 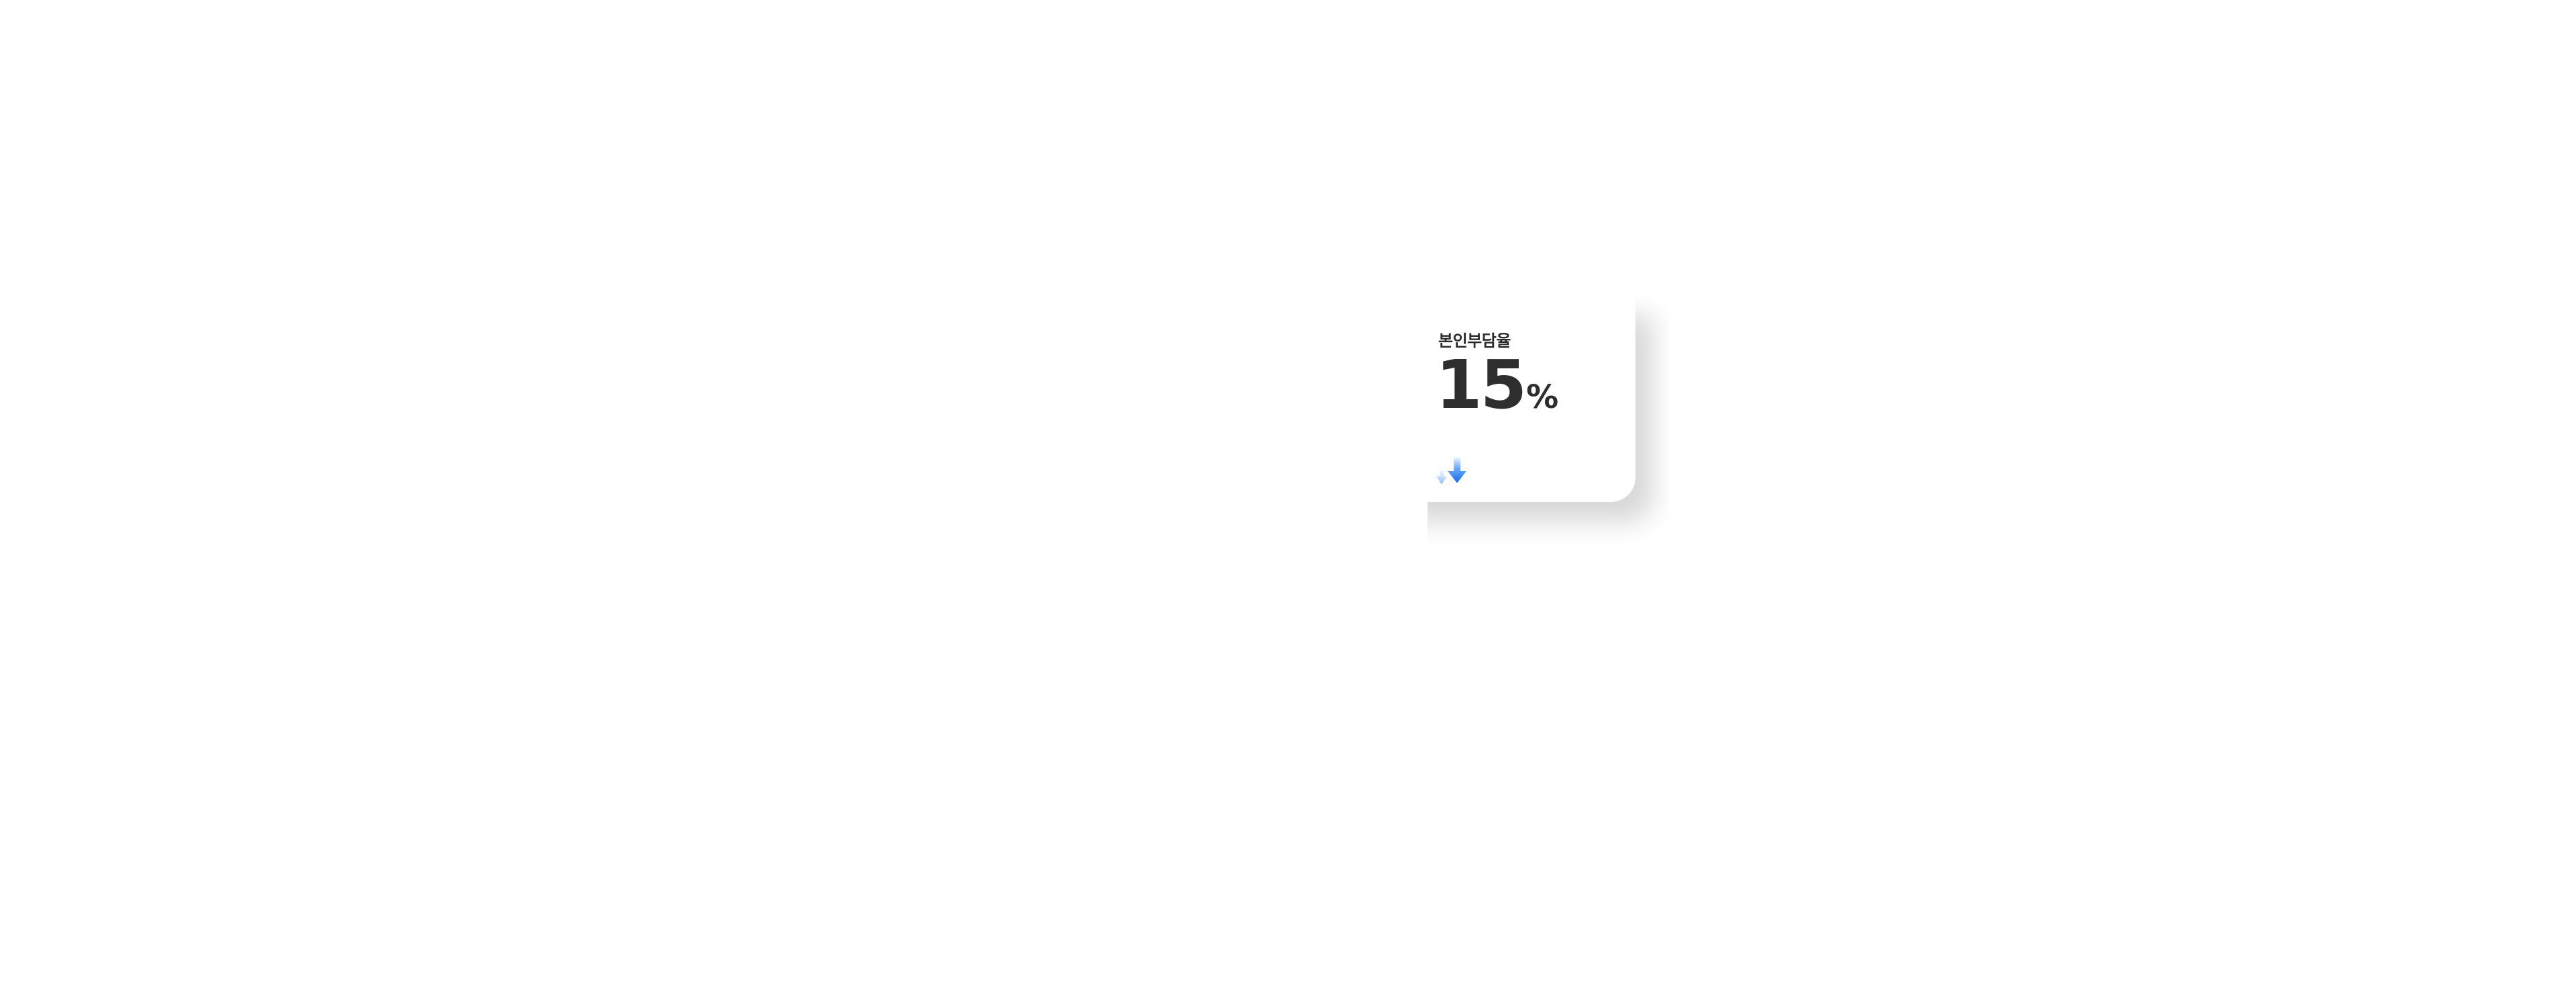 I want to click on card-value-row: 15%, so click(x=1497, y=385).